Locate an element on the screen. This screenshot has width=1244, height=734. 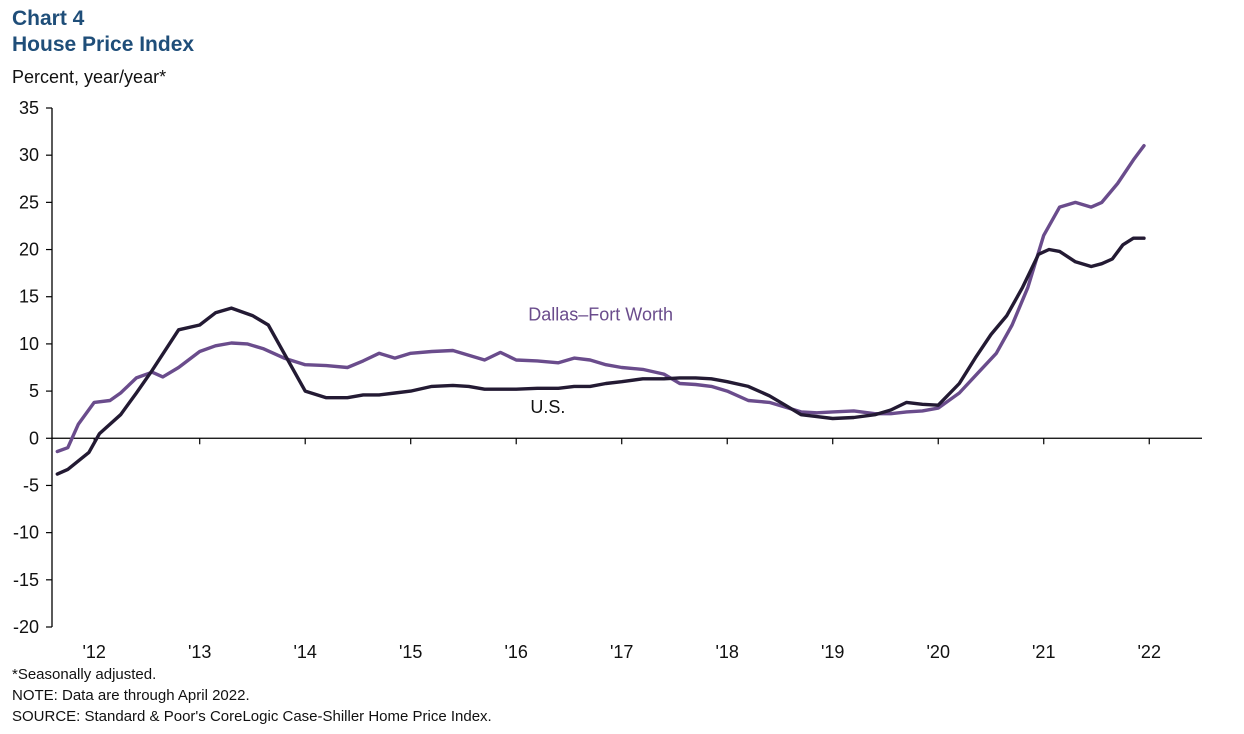
x-tick-label: '22 is located at coordinates (1149, 651).